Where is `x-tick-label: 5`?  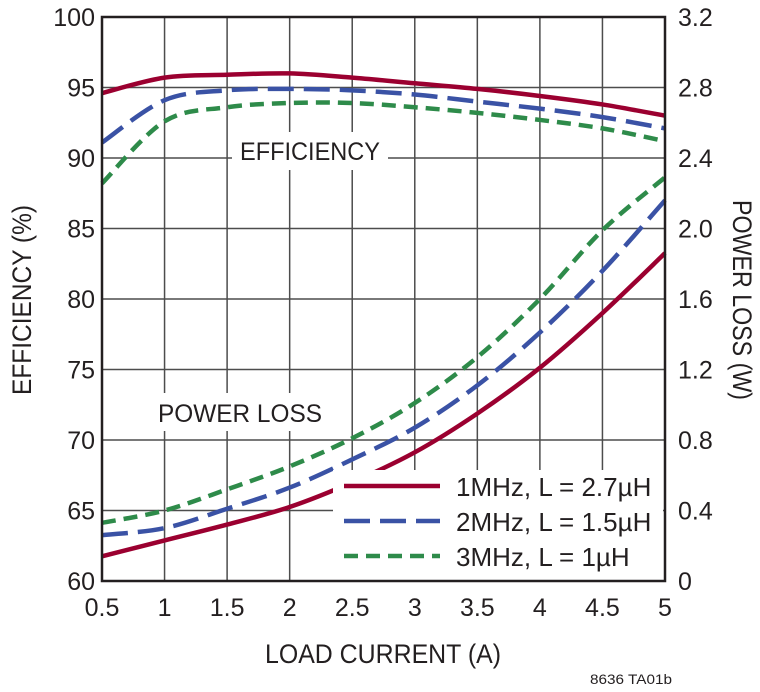 x-tick-label: 5 is located at coordinates (665, 608).